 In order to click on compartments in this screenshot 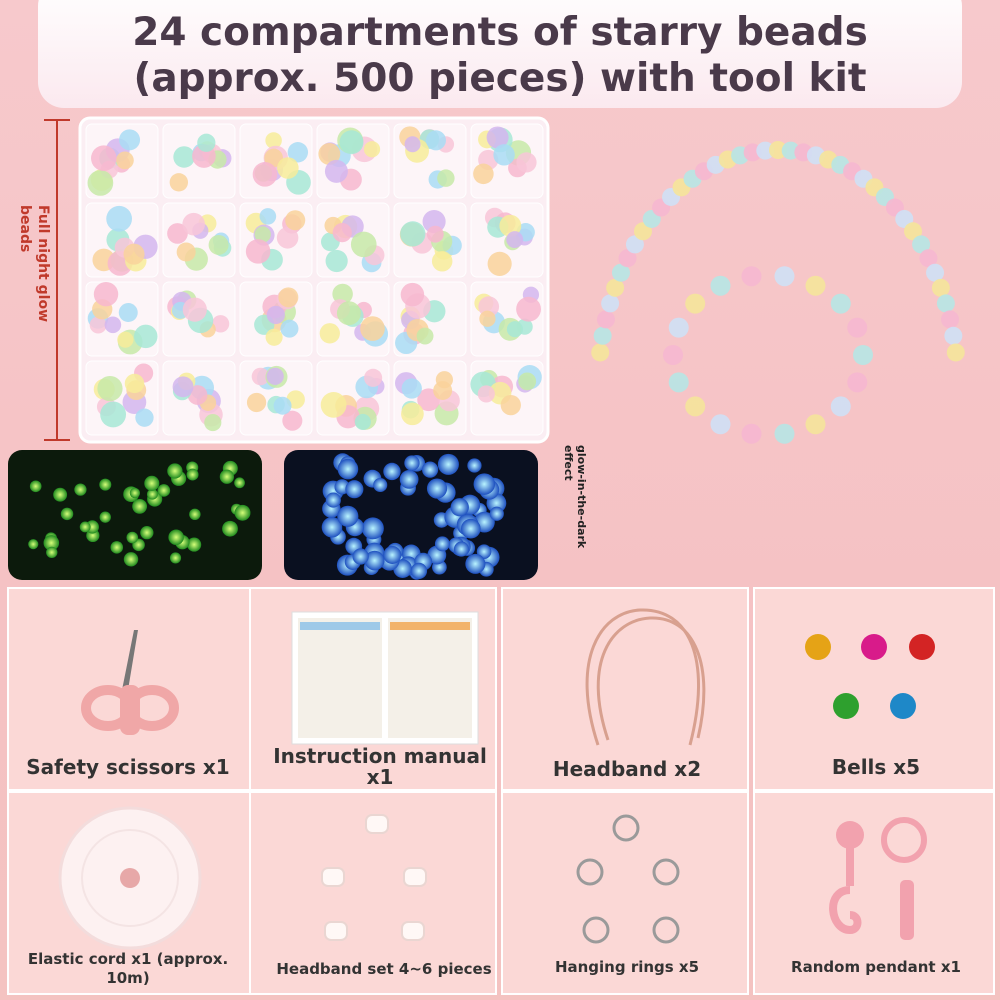, I will do `click(314, 279)`.